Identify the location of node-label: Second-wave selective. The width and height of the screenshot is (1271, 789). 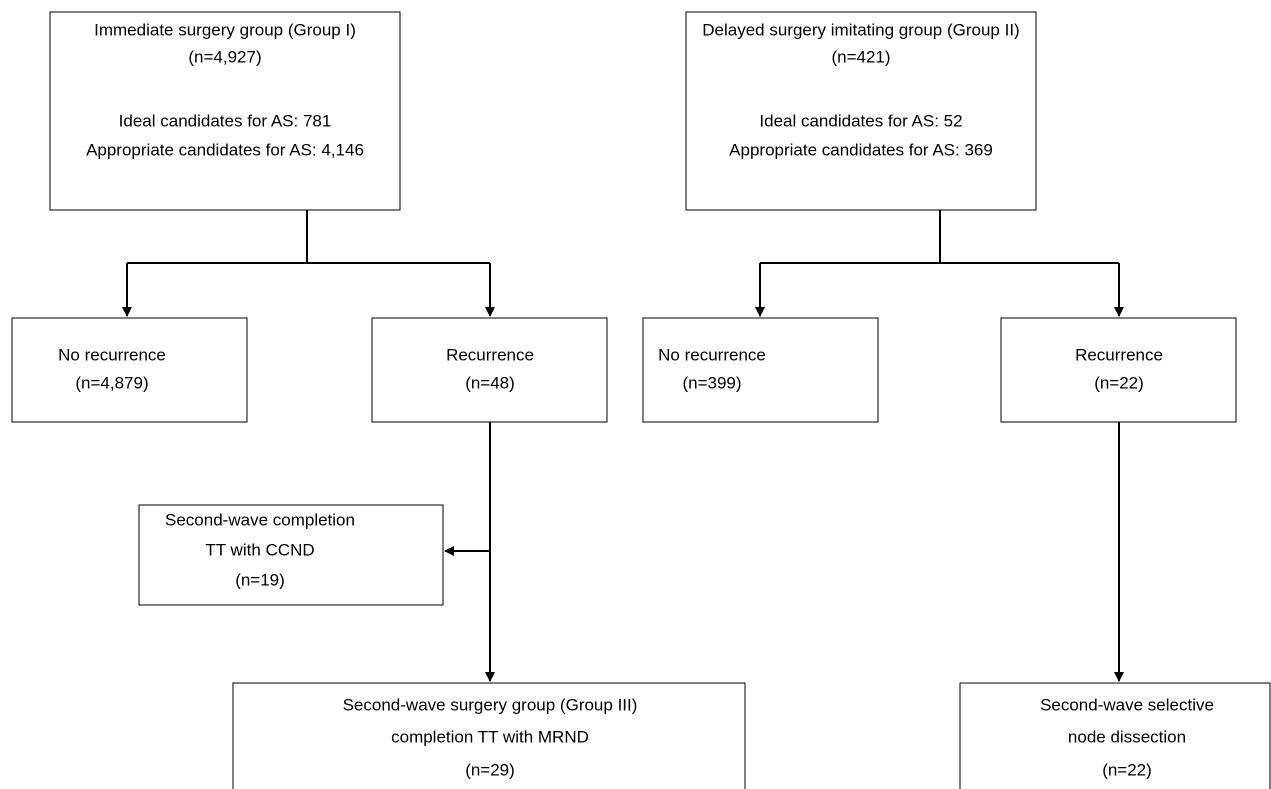
(1127, 704).